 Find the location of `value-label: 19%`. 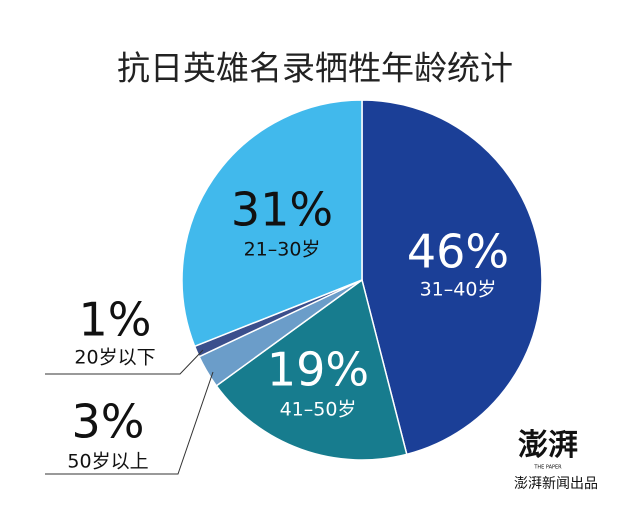

value-label: 19% is located at coordinates (318, 370).